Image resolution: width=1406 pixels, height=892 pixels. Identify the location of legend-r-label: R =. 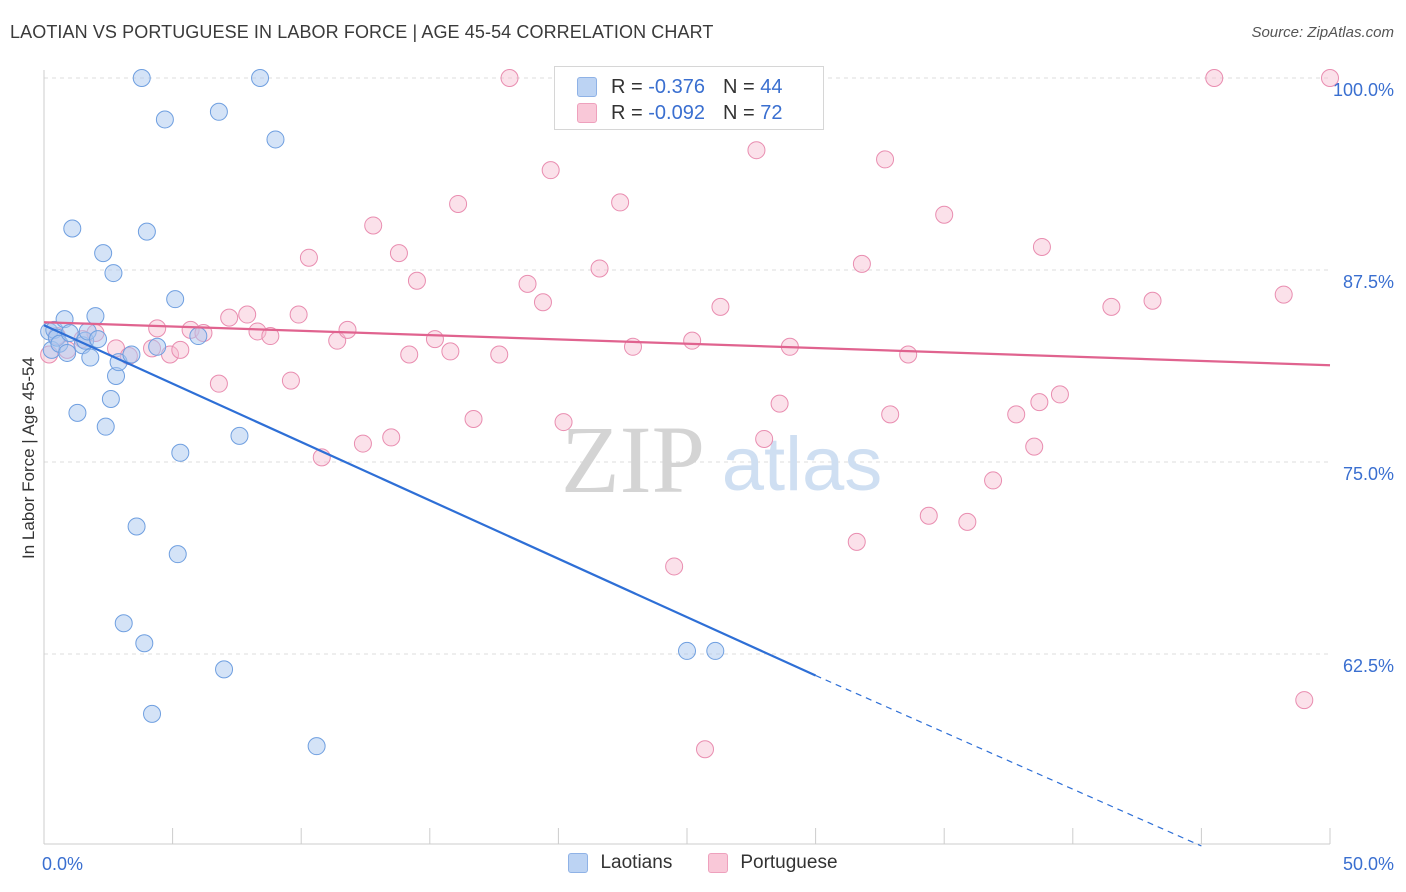
(627, 112).